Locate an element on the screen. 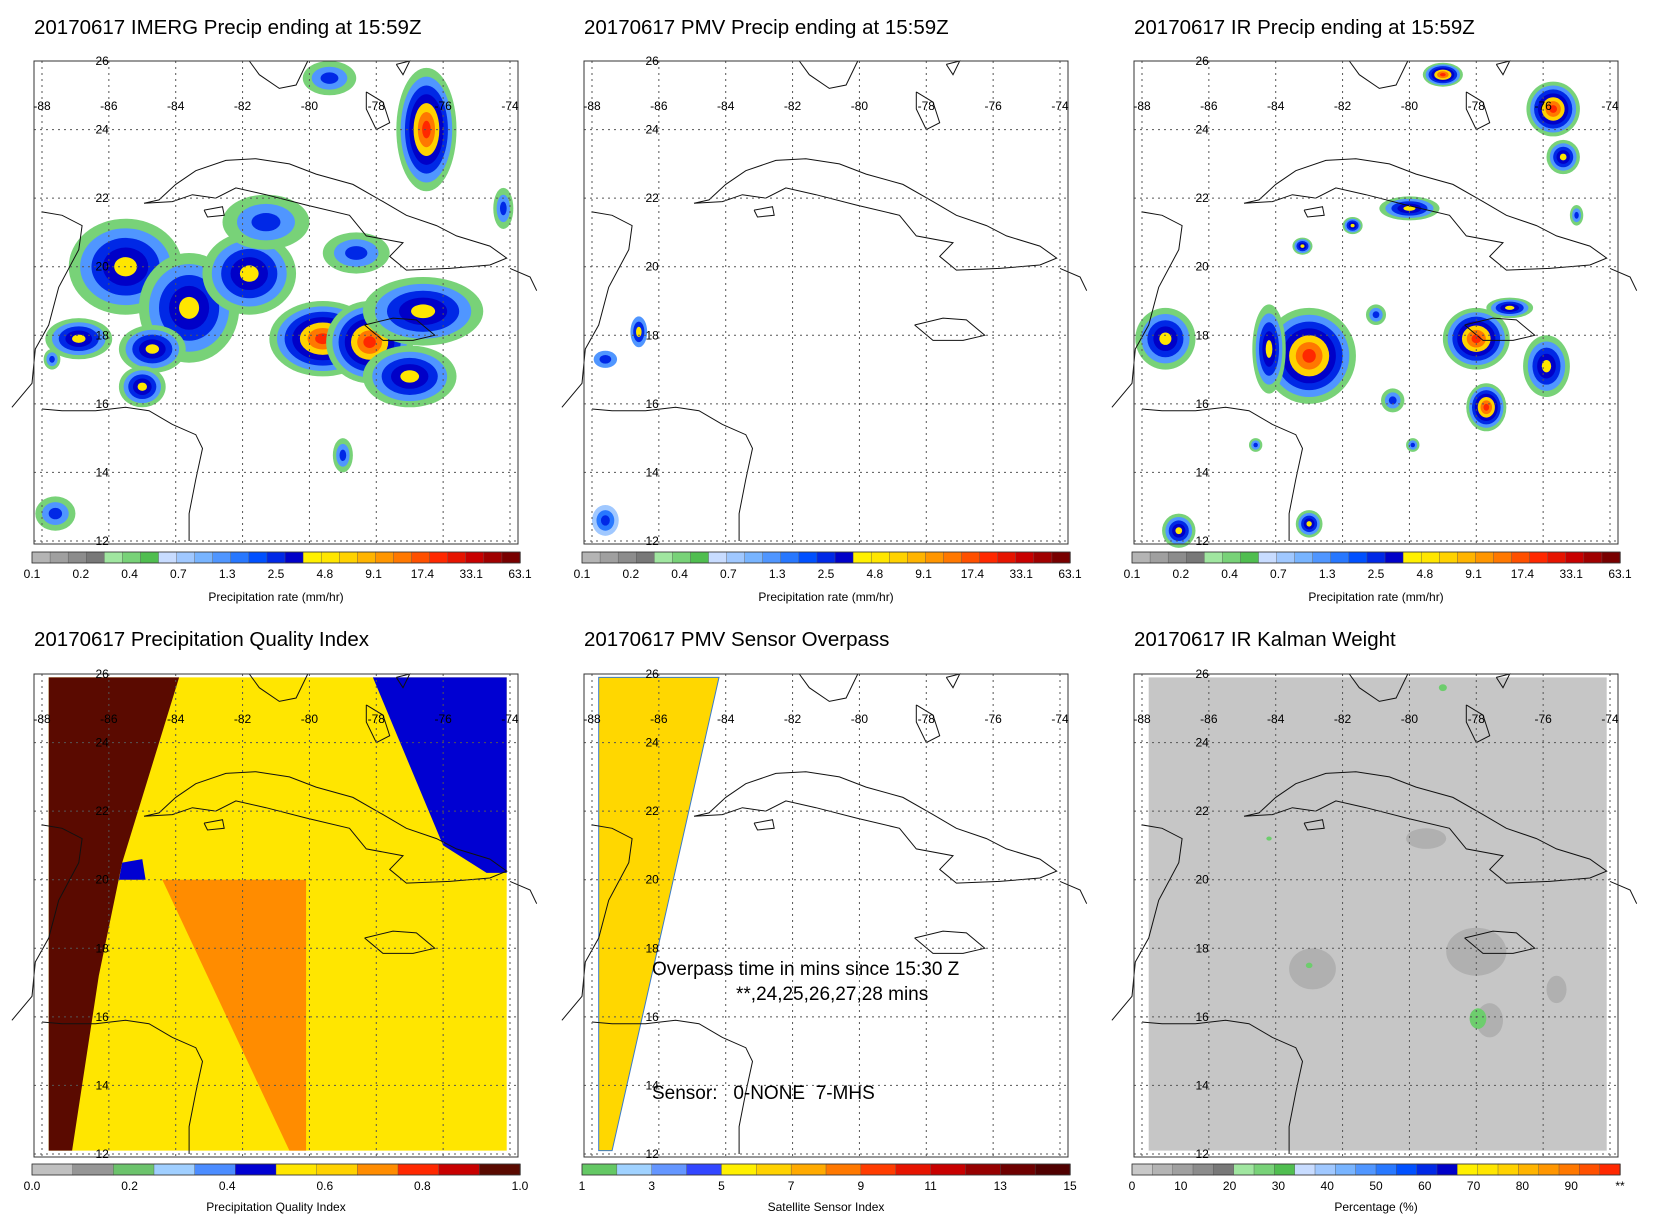 Image resolution: width=1653 pixels, height=1214 pixels. longitude-label: -84 is located at coordinates (176, 719).